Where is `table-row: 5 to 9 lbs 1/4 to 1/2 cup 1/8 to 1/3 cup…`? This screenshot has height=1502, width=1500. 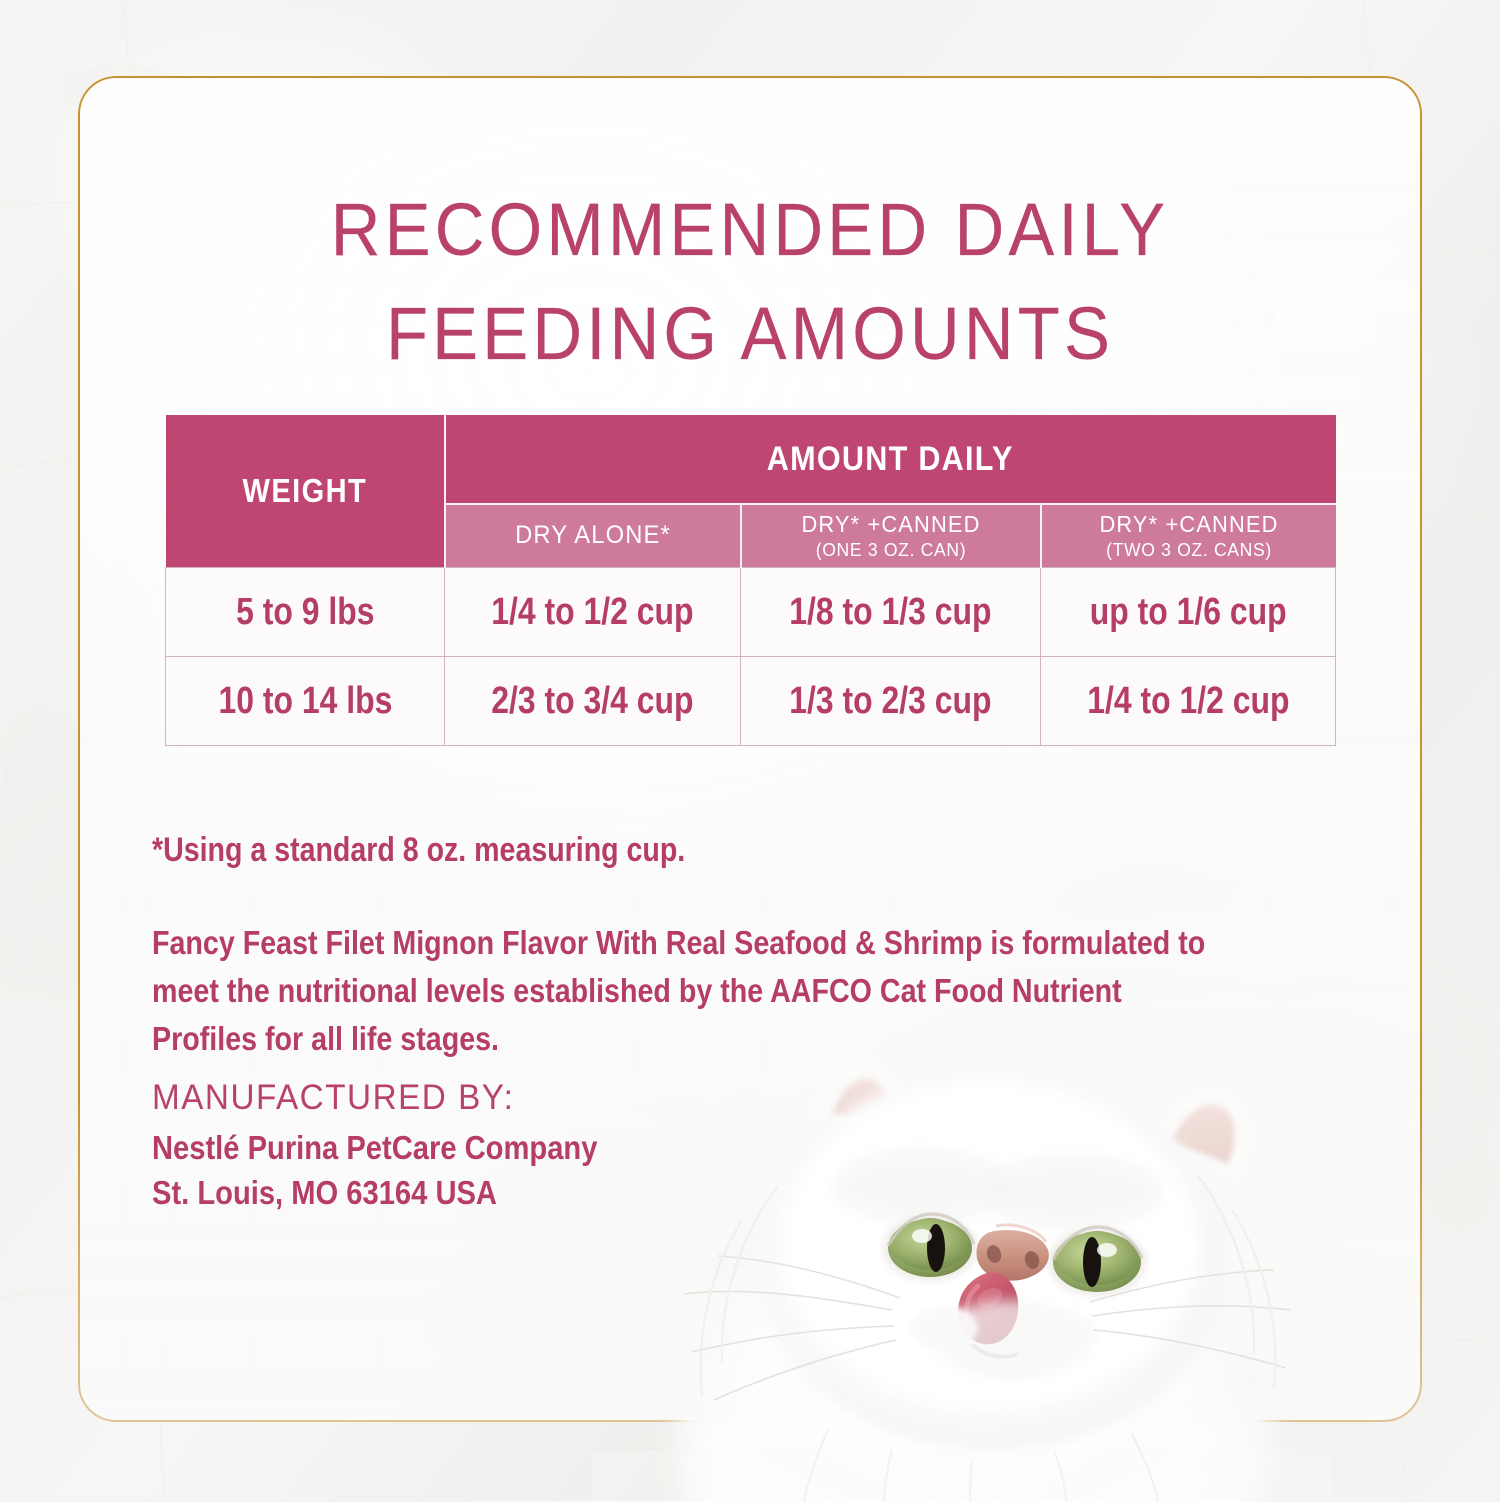
table-row: 5 to 9 lbs 1/4 to 1/2 cup 1/8 to 1/3 cup… is located at coordinates (751, 612).